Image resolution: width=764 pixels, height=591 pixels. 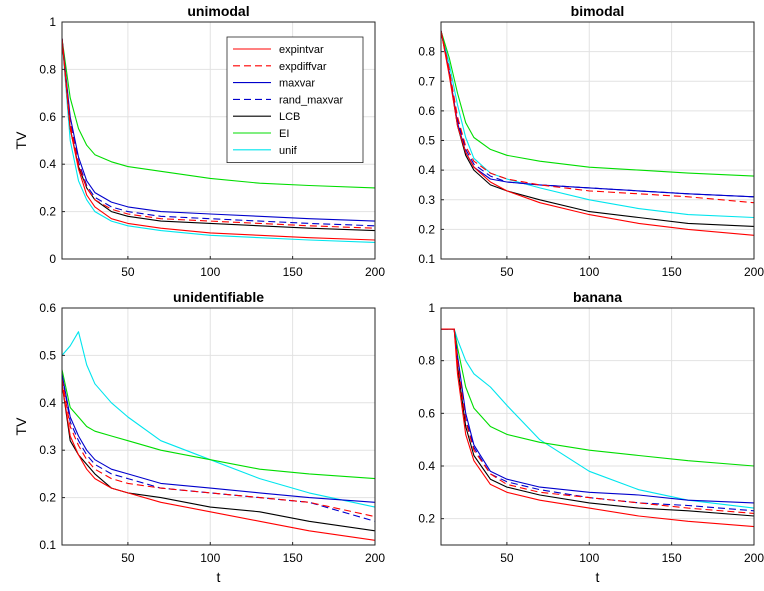 I want to click on y-tick-label: 0.7, so click(x=426, y=81).